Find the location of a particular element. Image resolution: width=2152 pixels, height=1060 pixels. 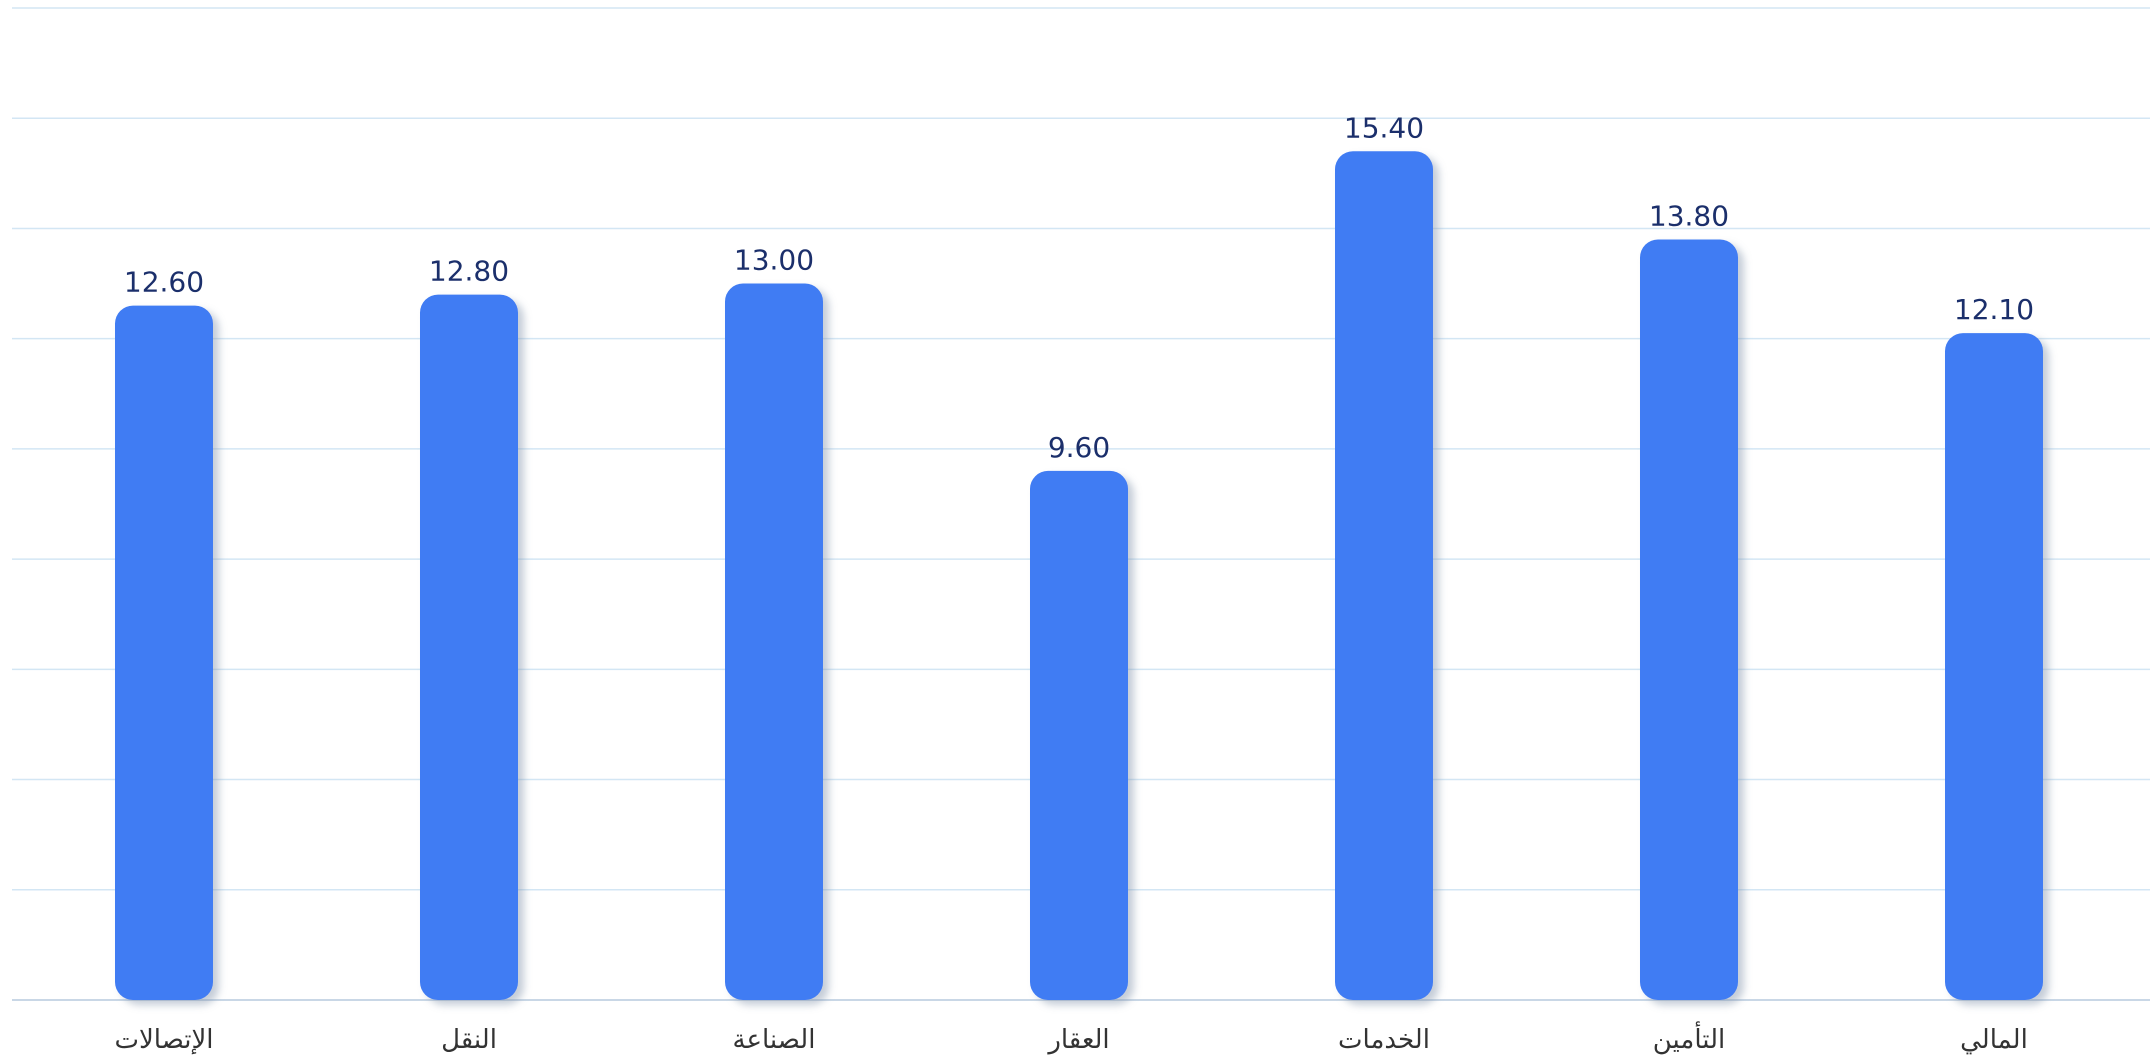

category-label: العقار is located at coordinates (1077, 1040).